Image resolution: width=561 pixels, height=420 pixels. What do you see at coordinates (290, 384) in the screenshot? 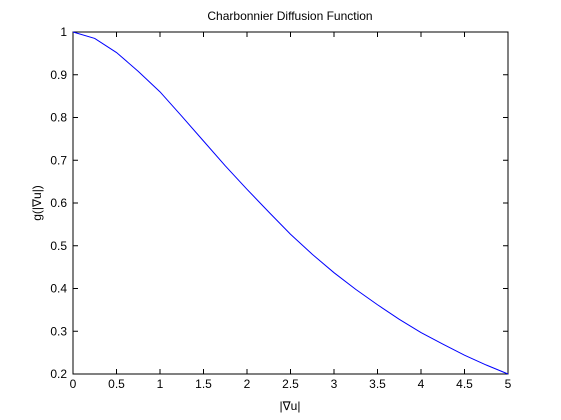
I see `x-tick-label: 2.5` at bounding box center [290, 384].